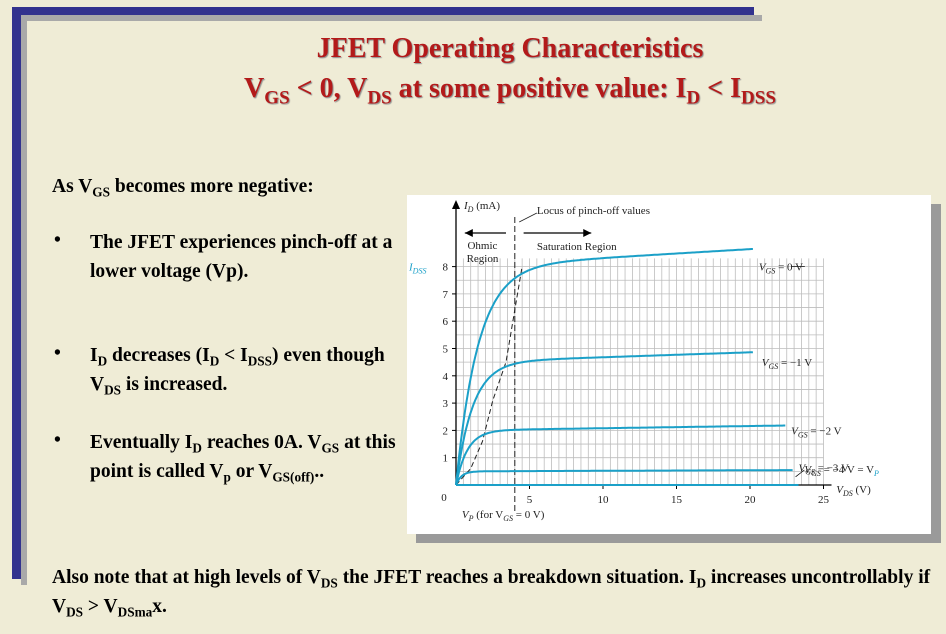 This screenshot has height=634, width=946. I want to click on saturation-arrowhead, so click(587, 233).